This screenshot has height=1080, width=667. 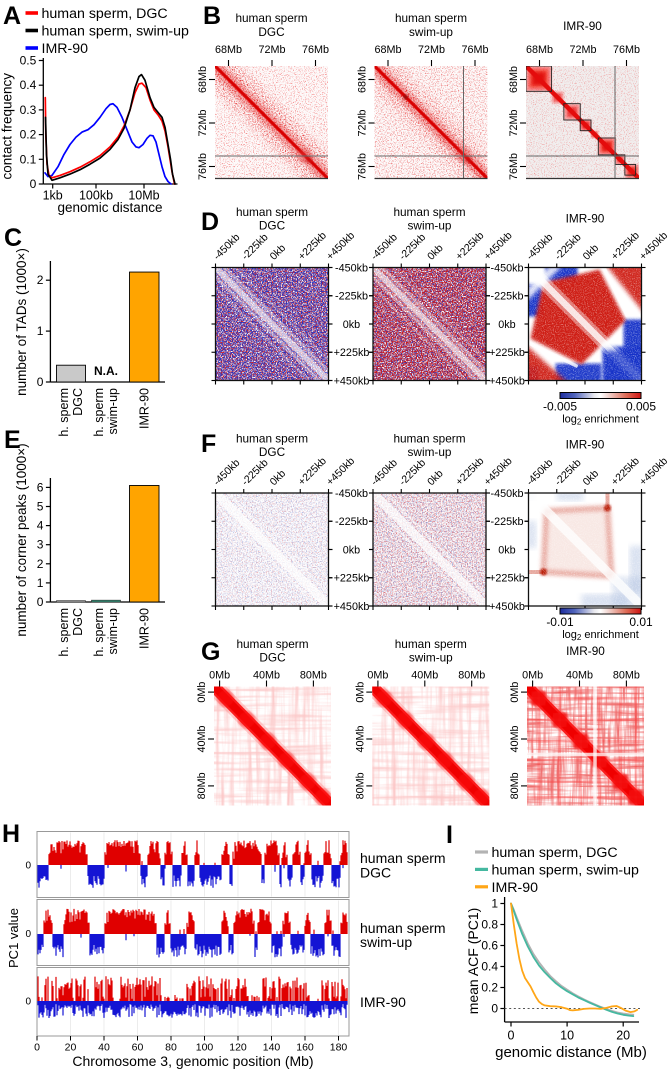 I want to click on svg-text: number of TADs (1000×), so click(x=21, y=322).